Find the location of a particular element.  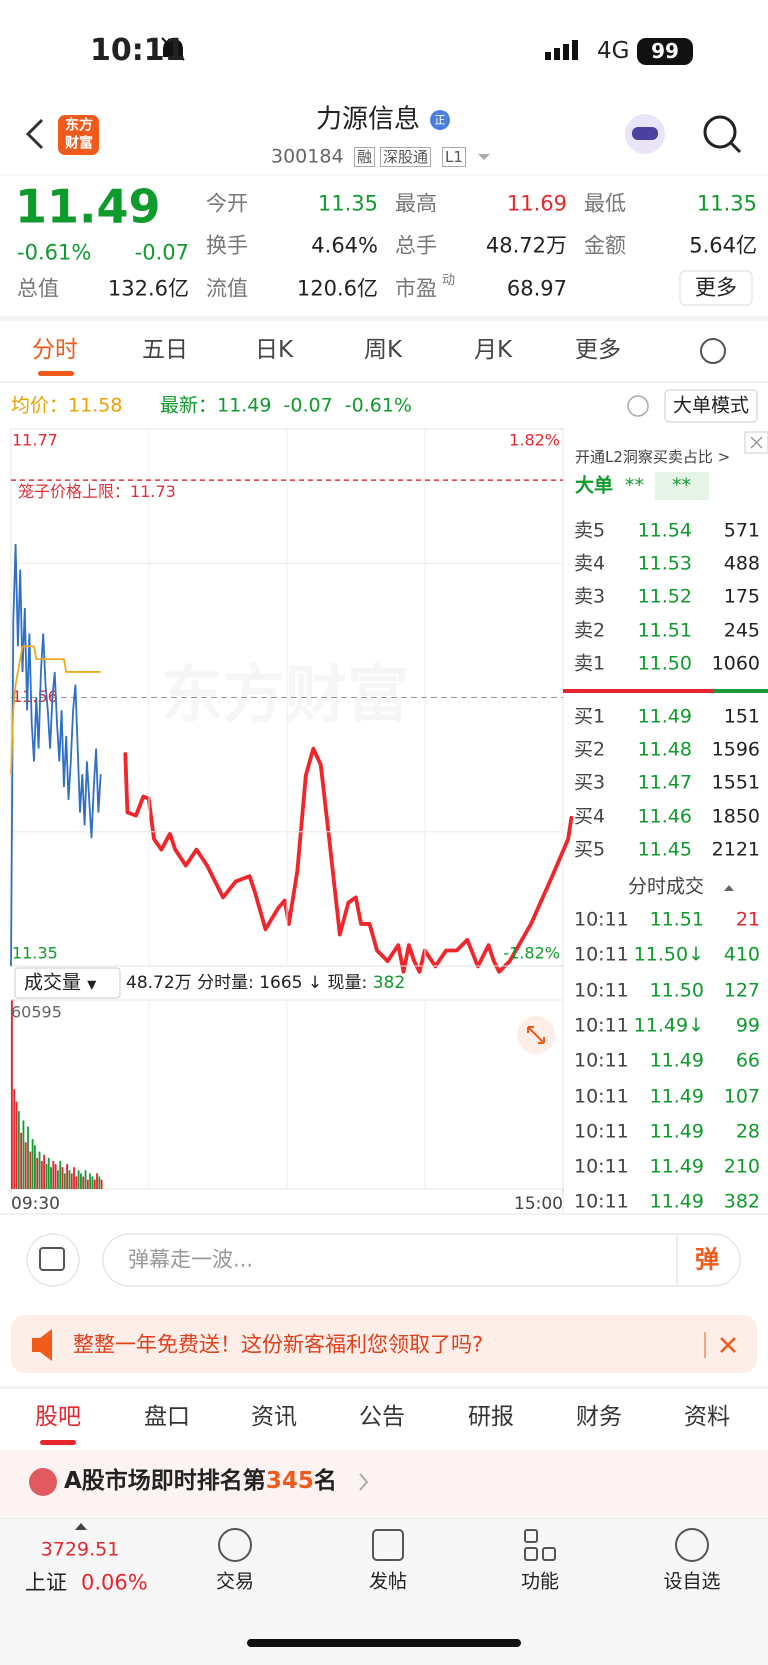

stock-code: 300184 is located at coordinates (307, 156).